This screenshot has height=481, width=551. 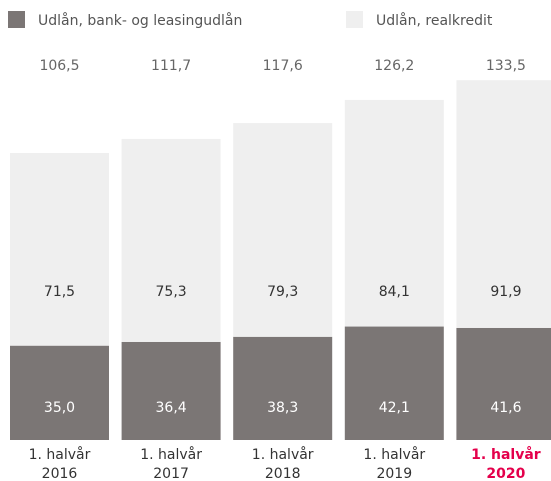 I want to click on x-tick-line: 2019, so click(x=394, y=473).